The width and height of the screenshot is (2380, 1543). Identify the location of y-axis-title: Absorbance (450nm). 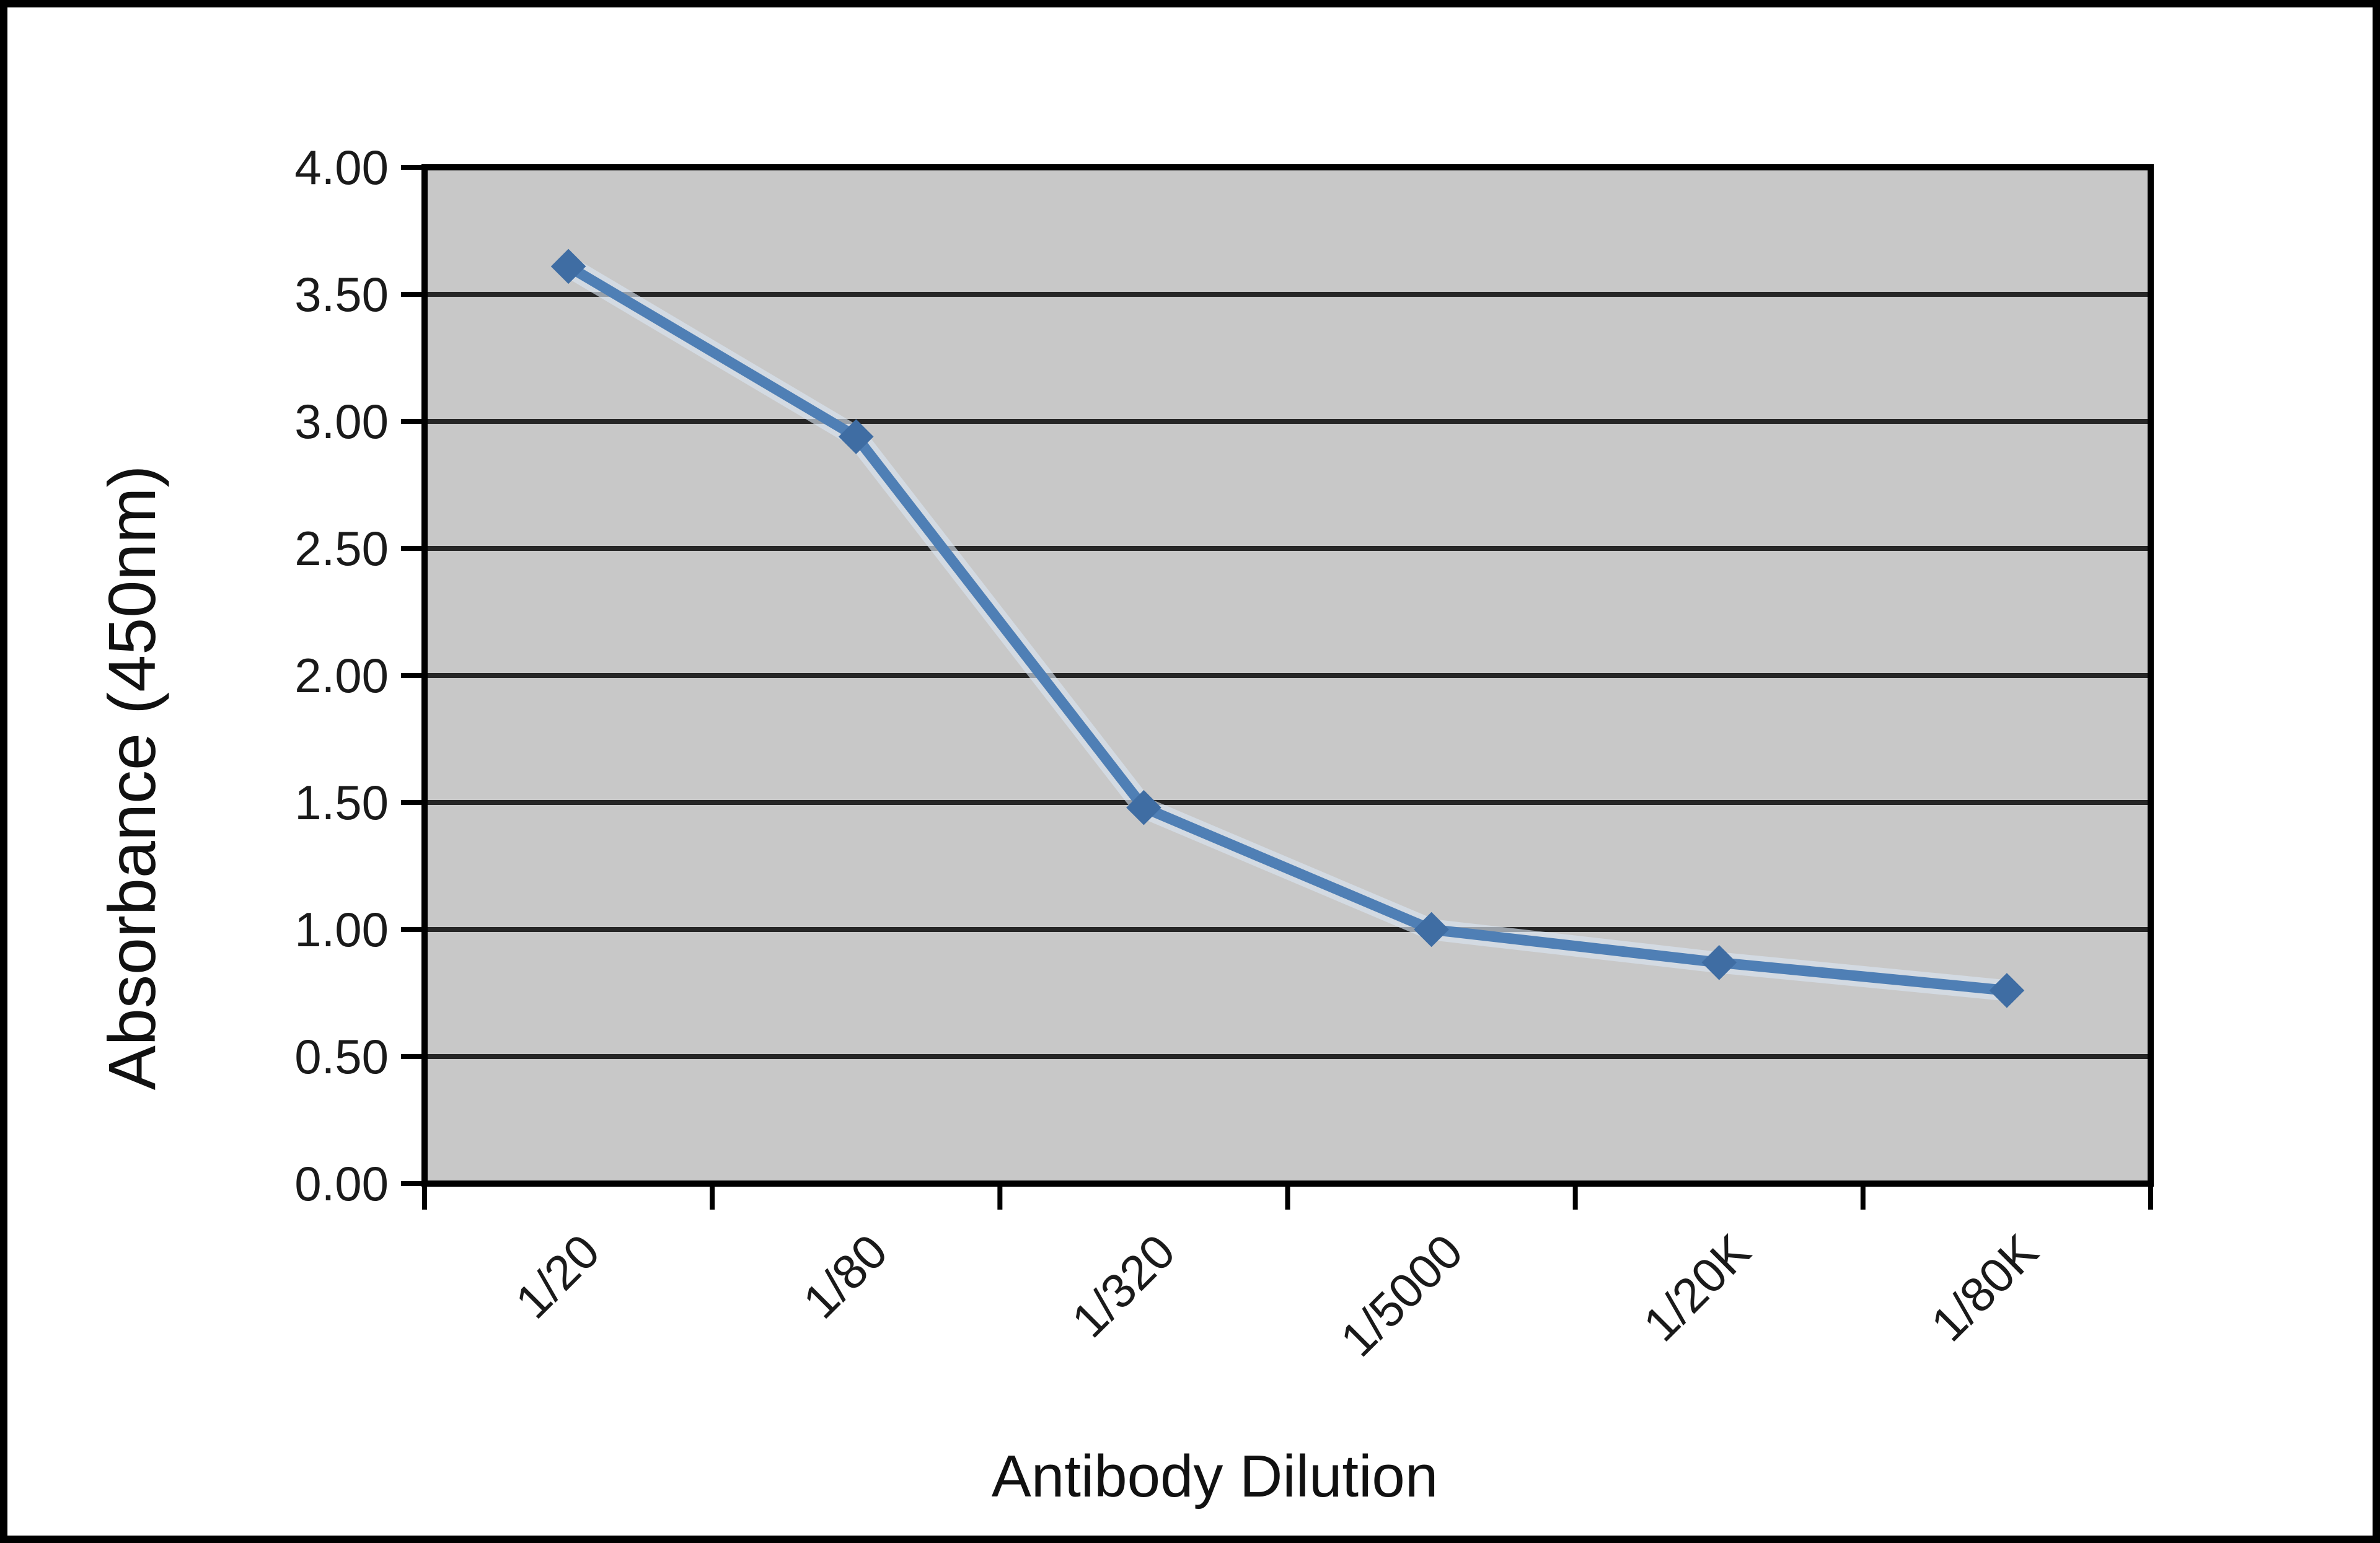
(131, 778).